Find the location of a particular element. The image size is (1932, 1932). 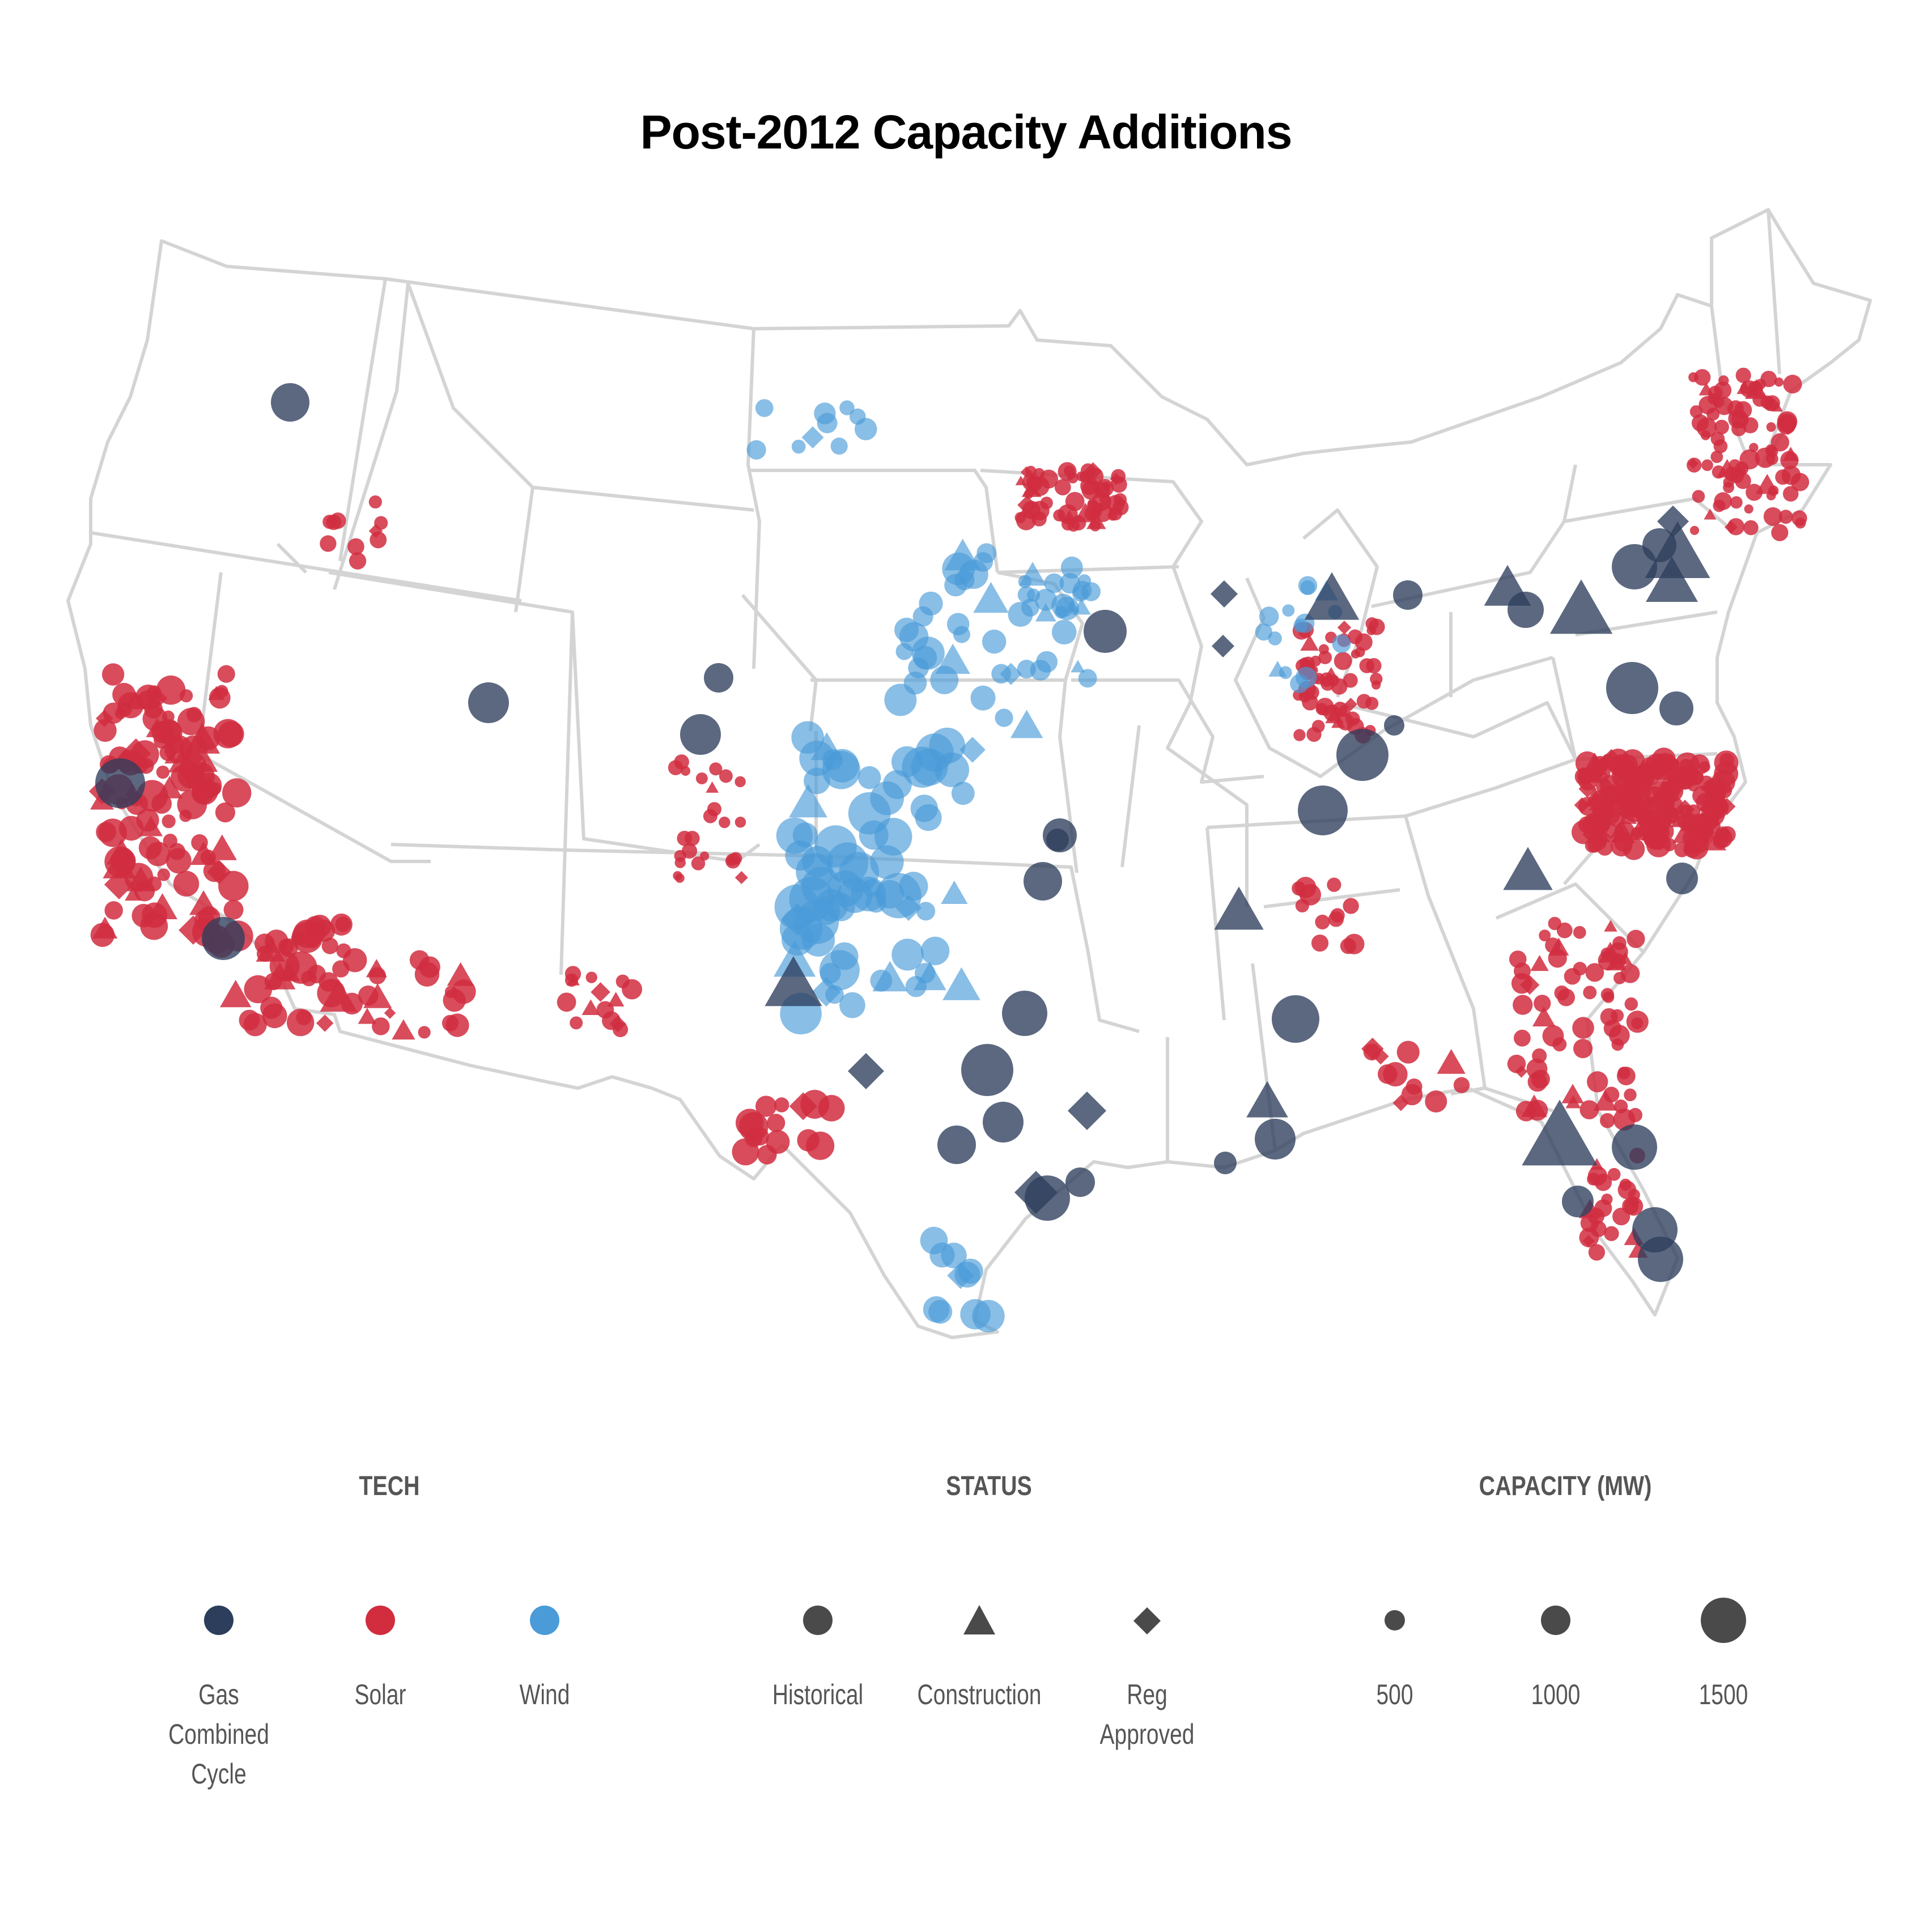

map-title: Post-2012 Capacity Additions is located at coordinates (966, 132).